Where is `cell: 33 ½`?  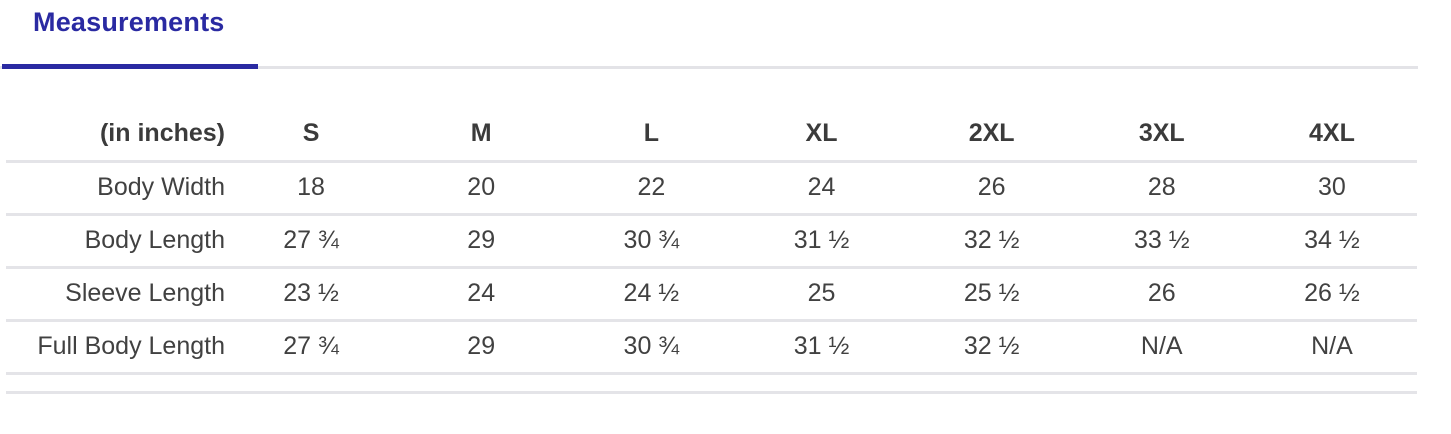 cell: 33 ½ is located at coordinates (1161, 241).